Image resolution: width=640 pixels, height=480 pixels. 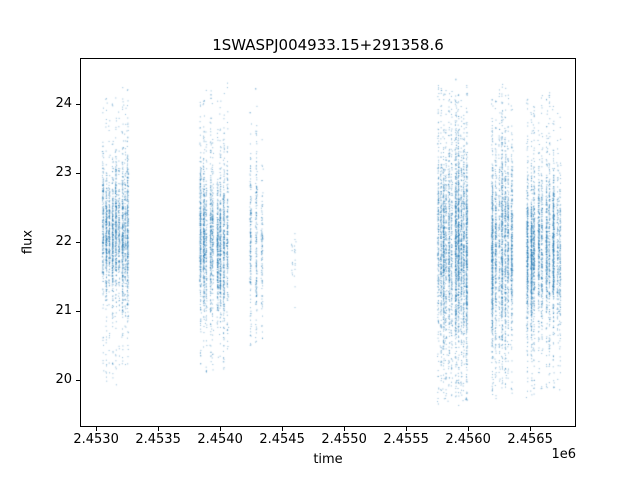 I want to click on y-tick-label: 20, so click(x=63, y=380).